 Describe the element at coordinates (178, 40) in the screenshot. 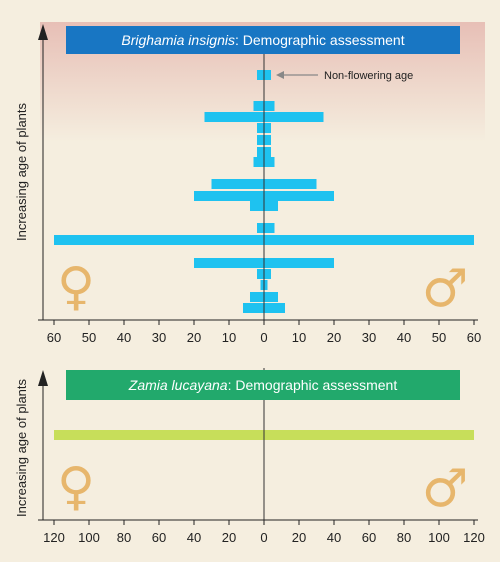

I see `chart1-title-species: Brighamia insignis` at that location.